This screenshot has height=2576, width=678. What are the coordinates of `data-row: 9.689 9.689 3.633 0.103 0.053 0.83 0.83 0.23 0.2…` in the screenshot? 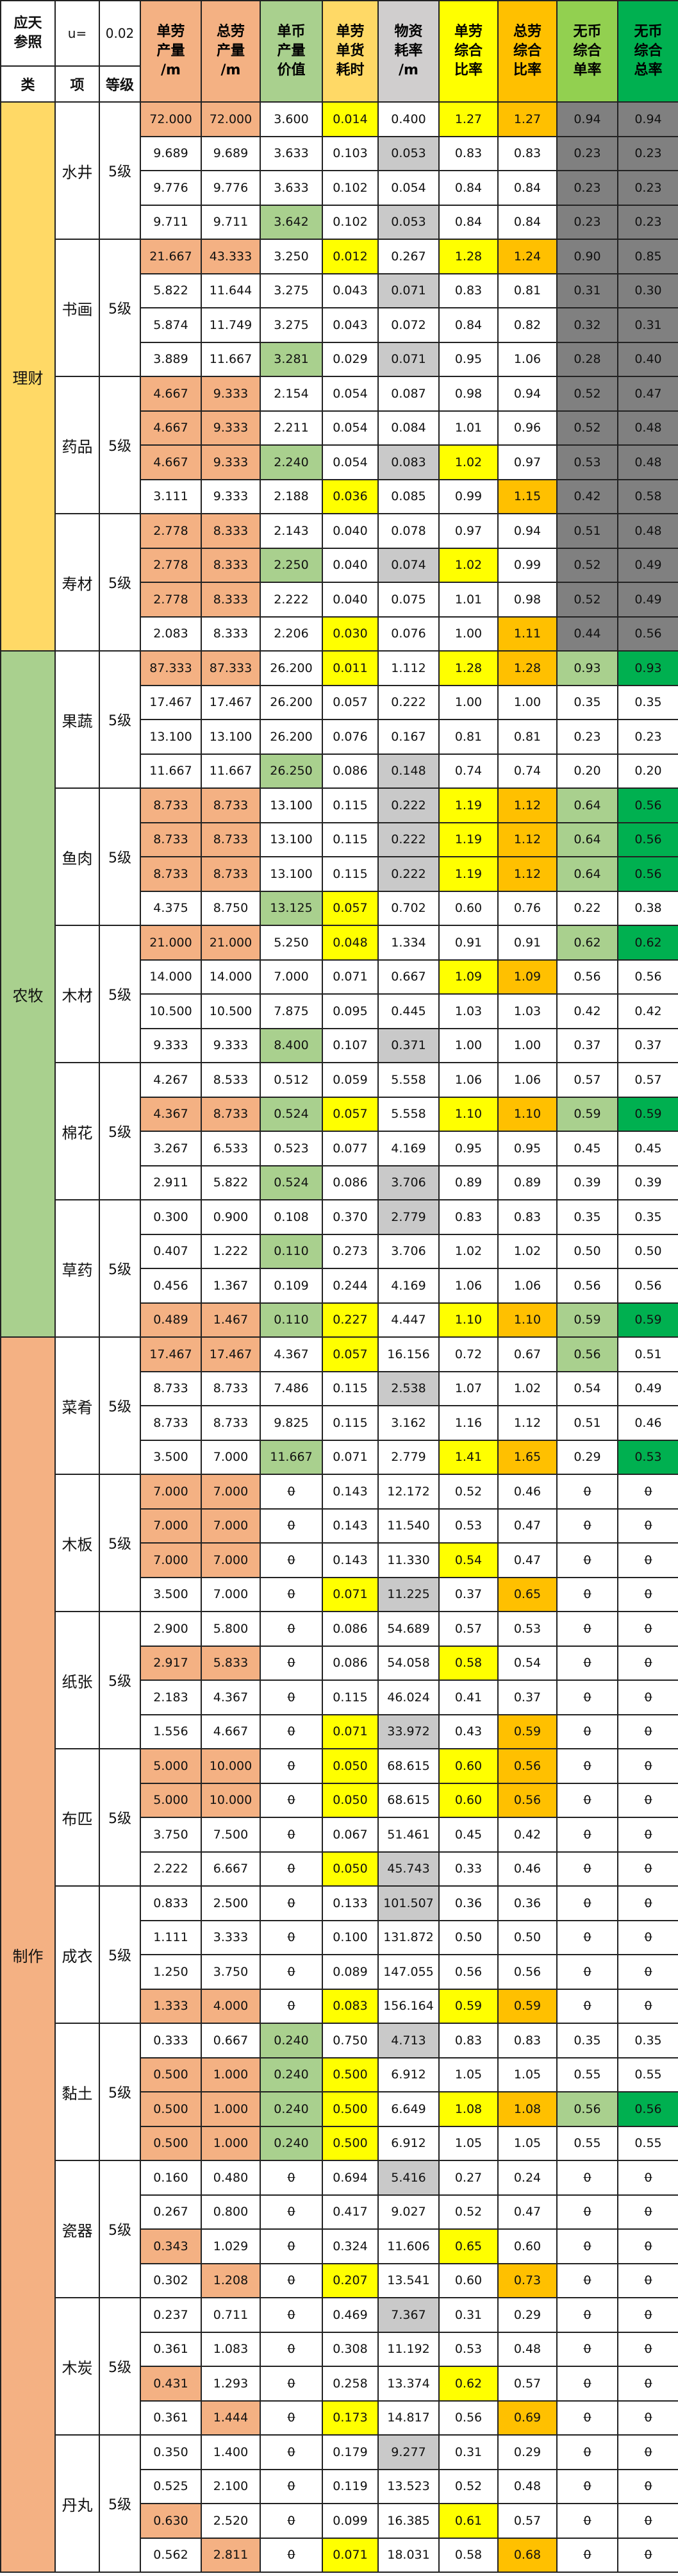 It's located at (339, 153).